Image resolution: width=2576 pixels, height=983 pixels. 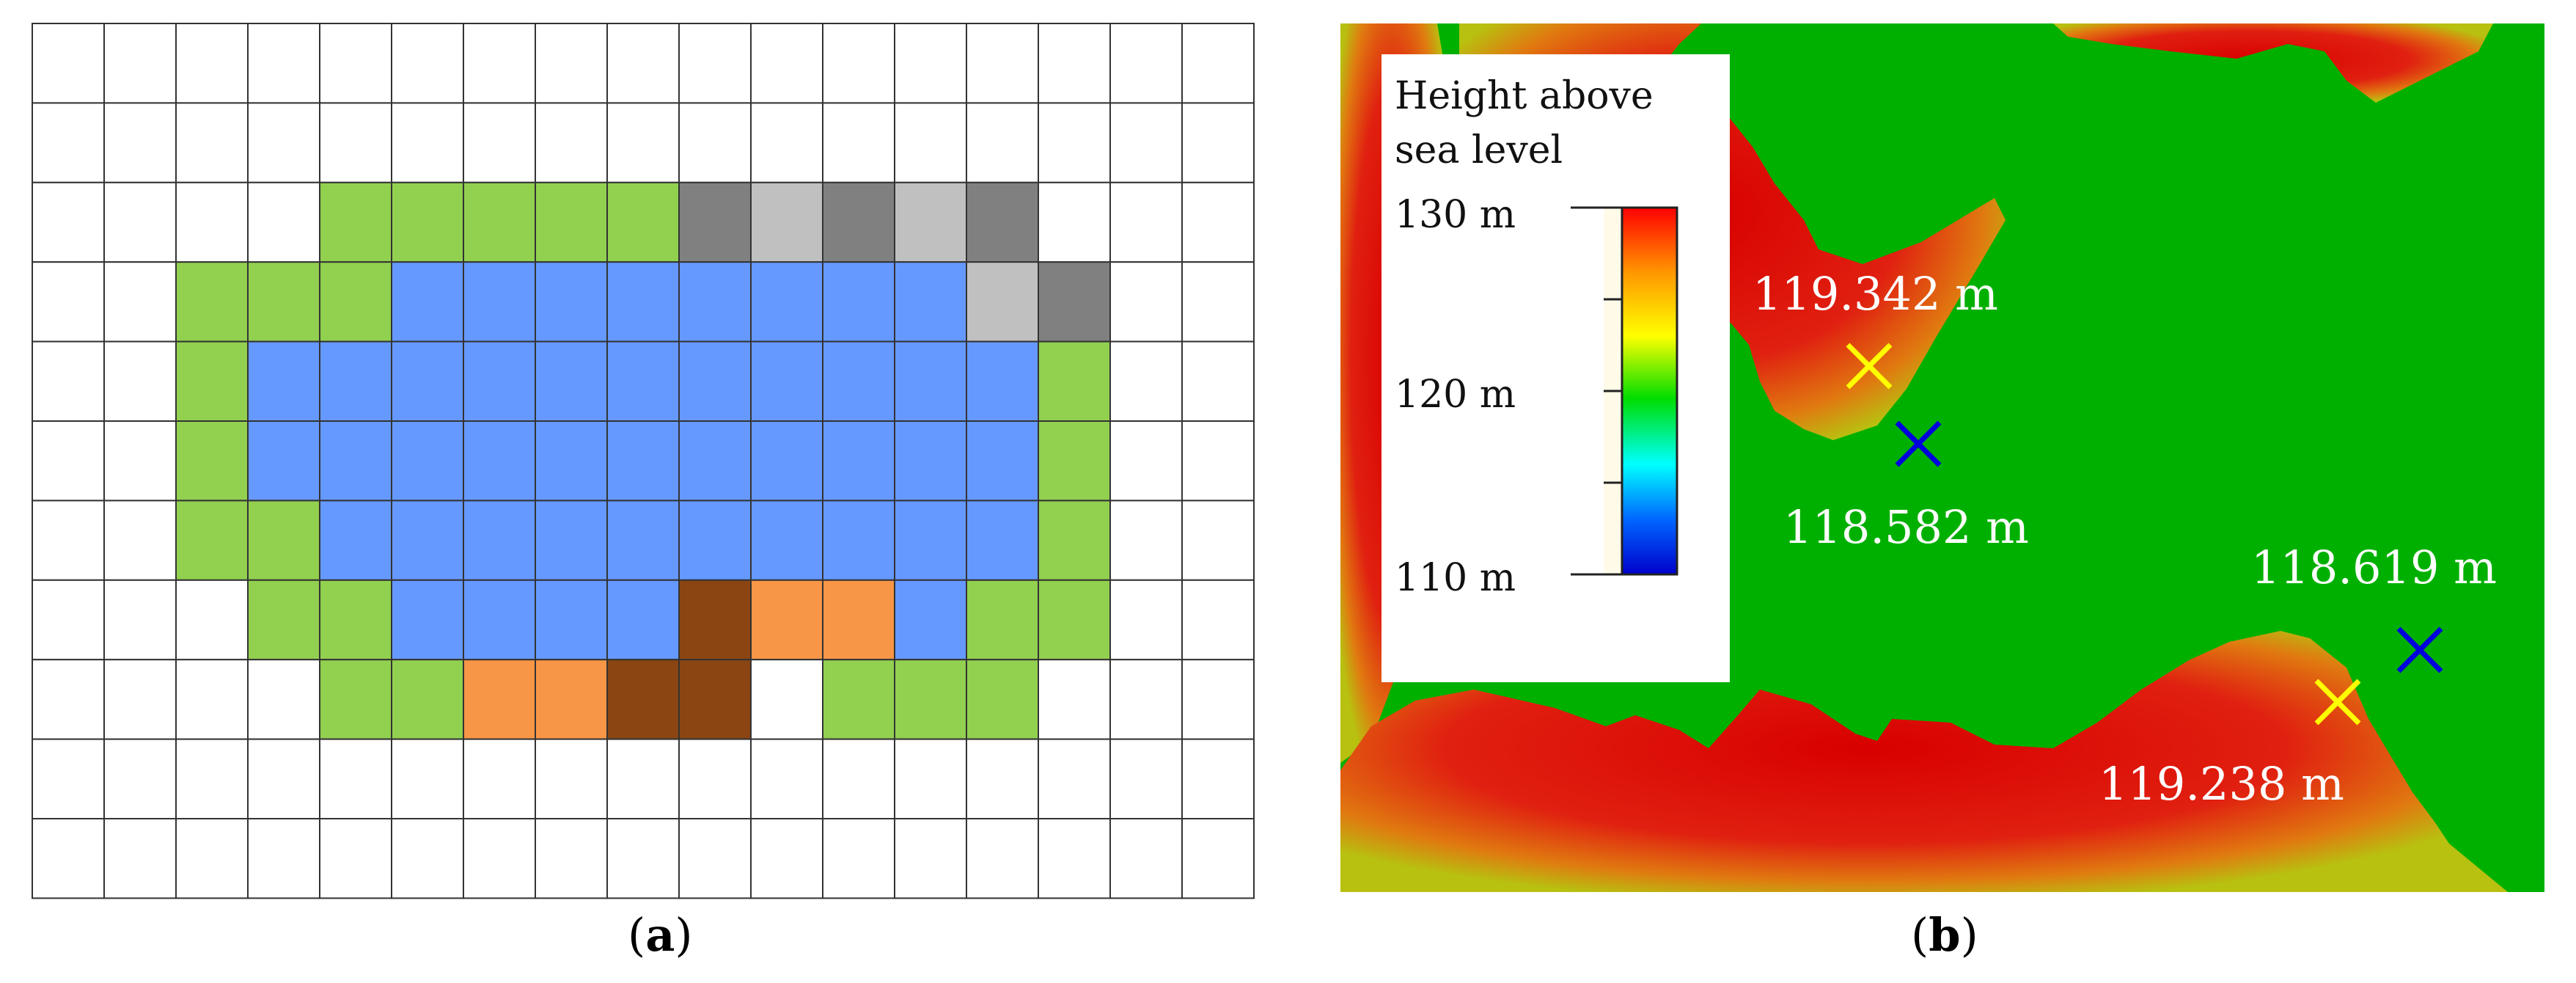 What do you see at coordinates (1479, 150) in the screenshot?
I see `legend-title-line2: sea level` at bounding box center [1479, 150].